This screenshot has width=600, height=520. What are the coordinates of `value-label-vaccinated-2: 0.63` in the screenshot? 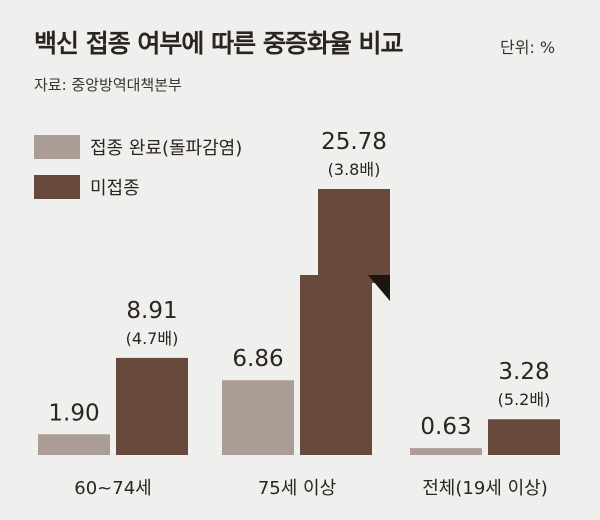 It's located at (445, 427).